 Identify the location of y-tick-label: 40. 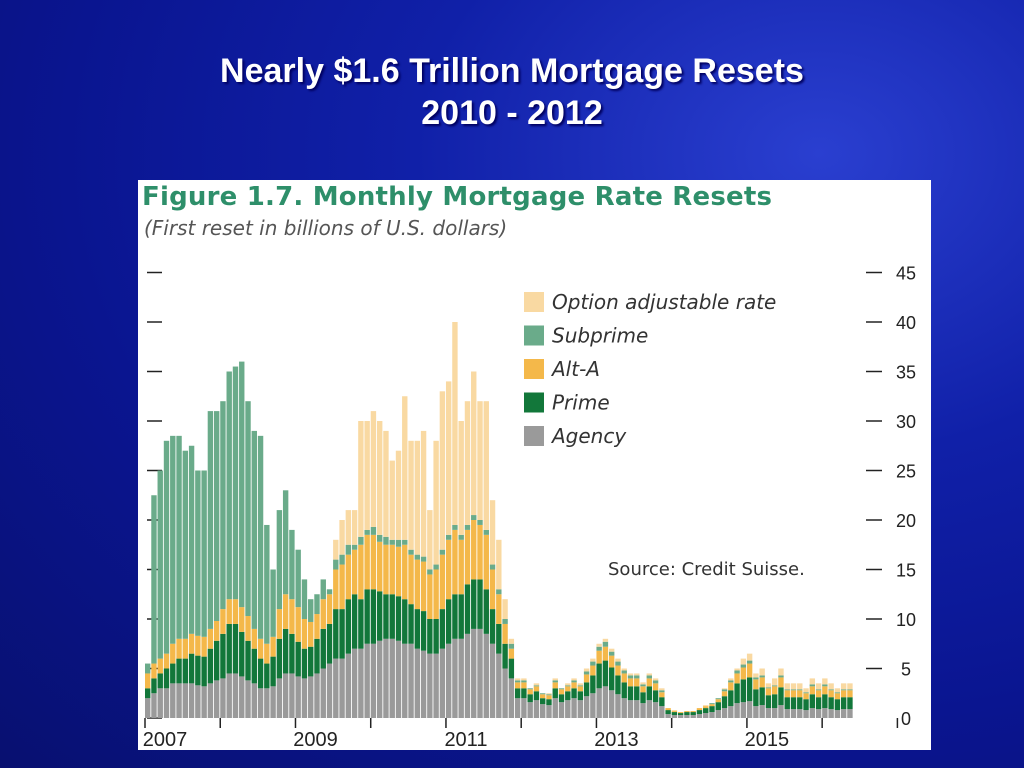
(906, 323).